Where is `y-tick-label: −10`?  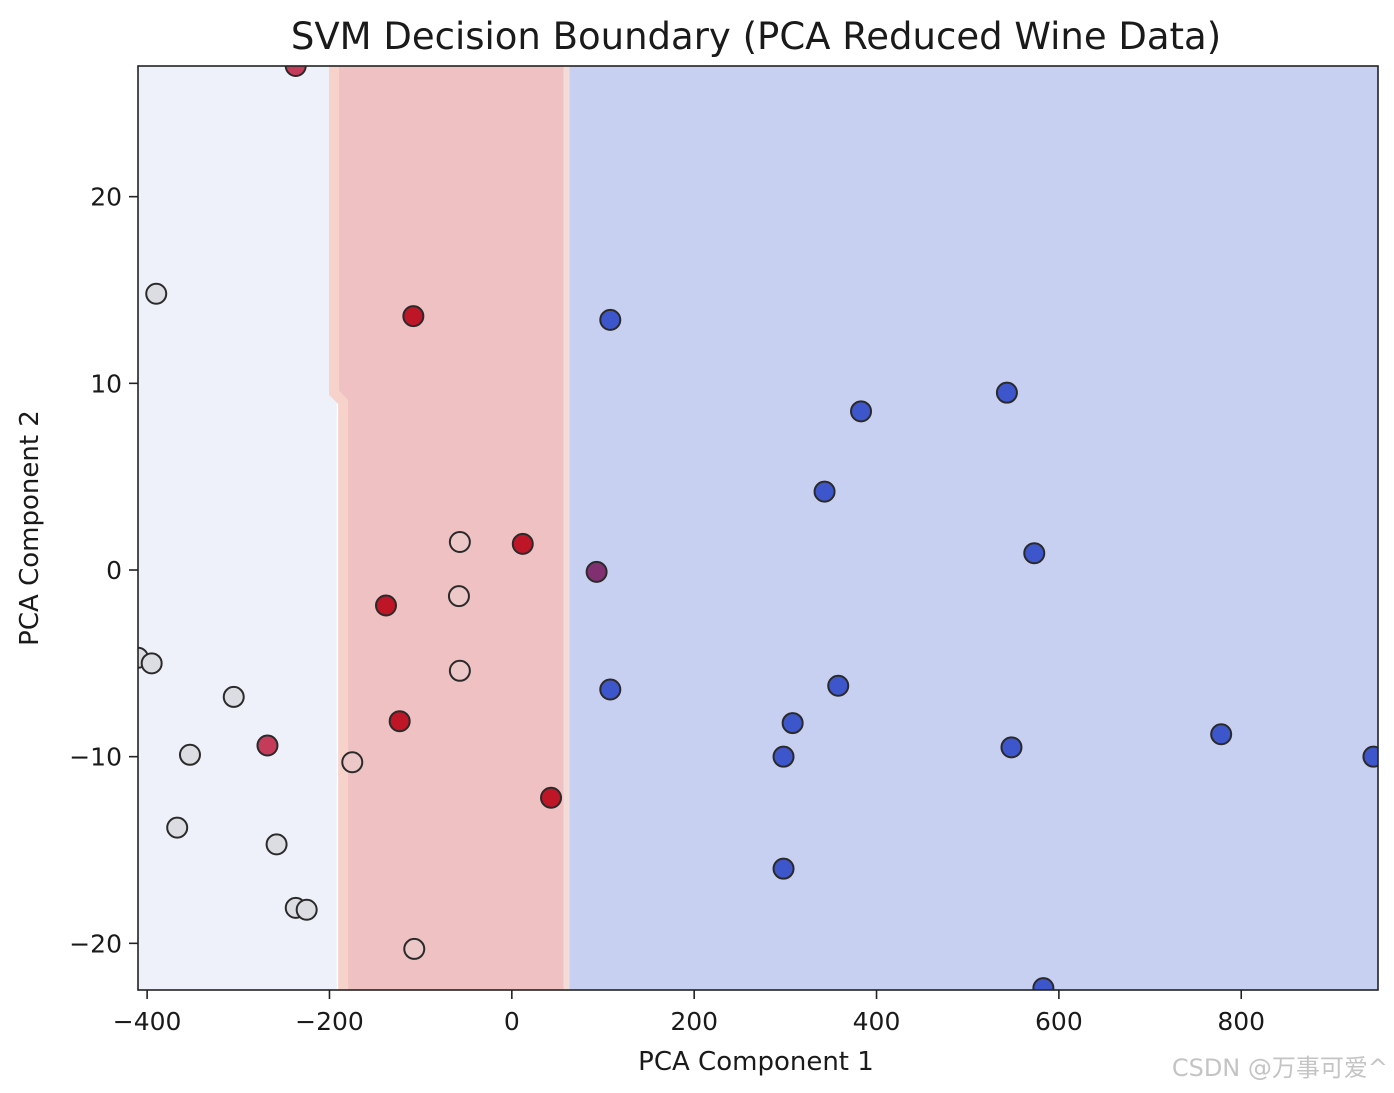
y-tick-label: −10 is located at coordinates (95, 757).